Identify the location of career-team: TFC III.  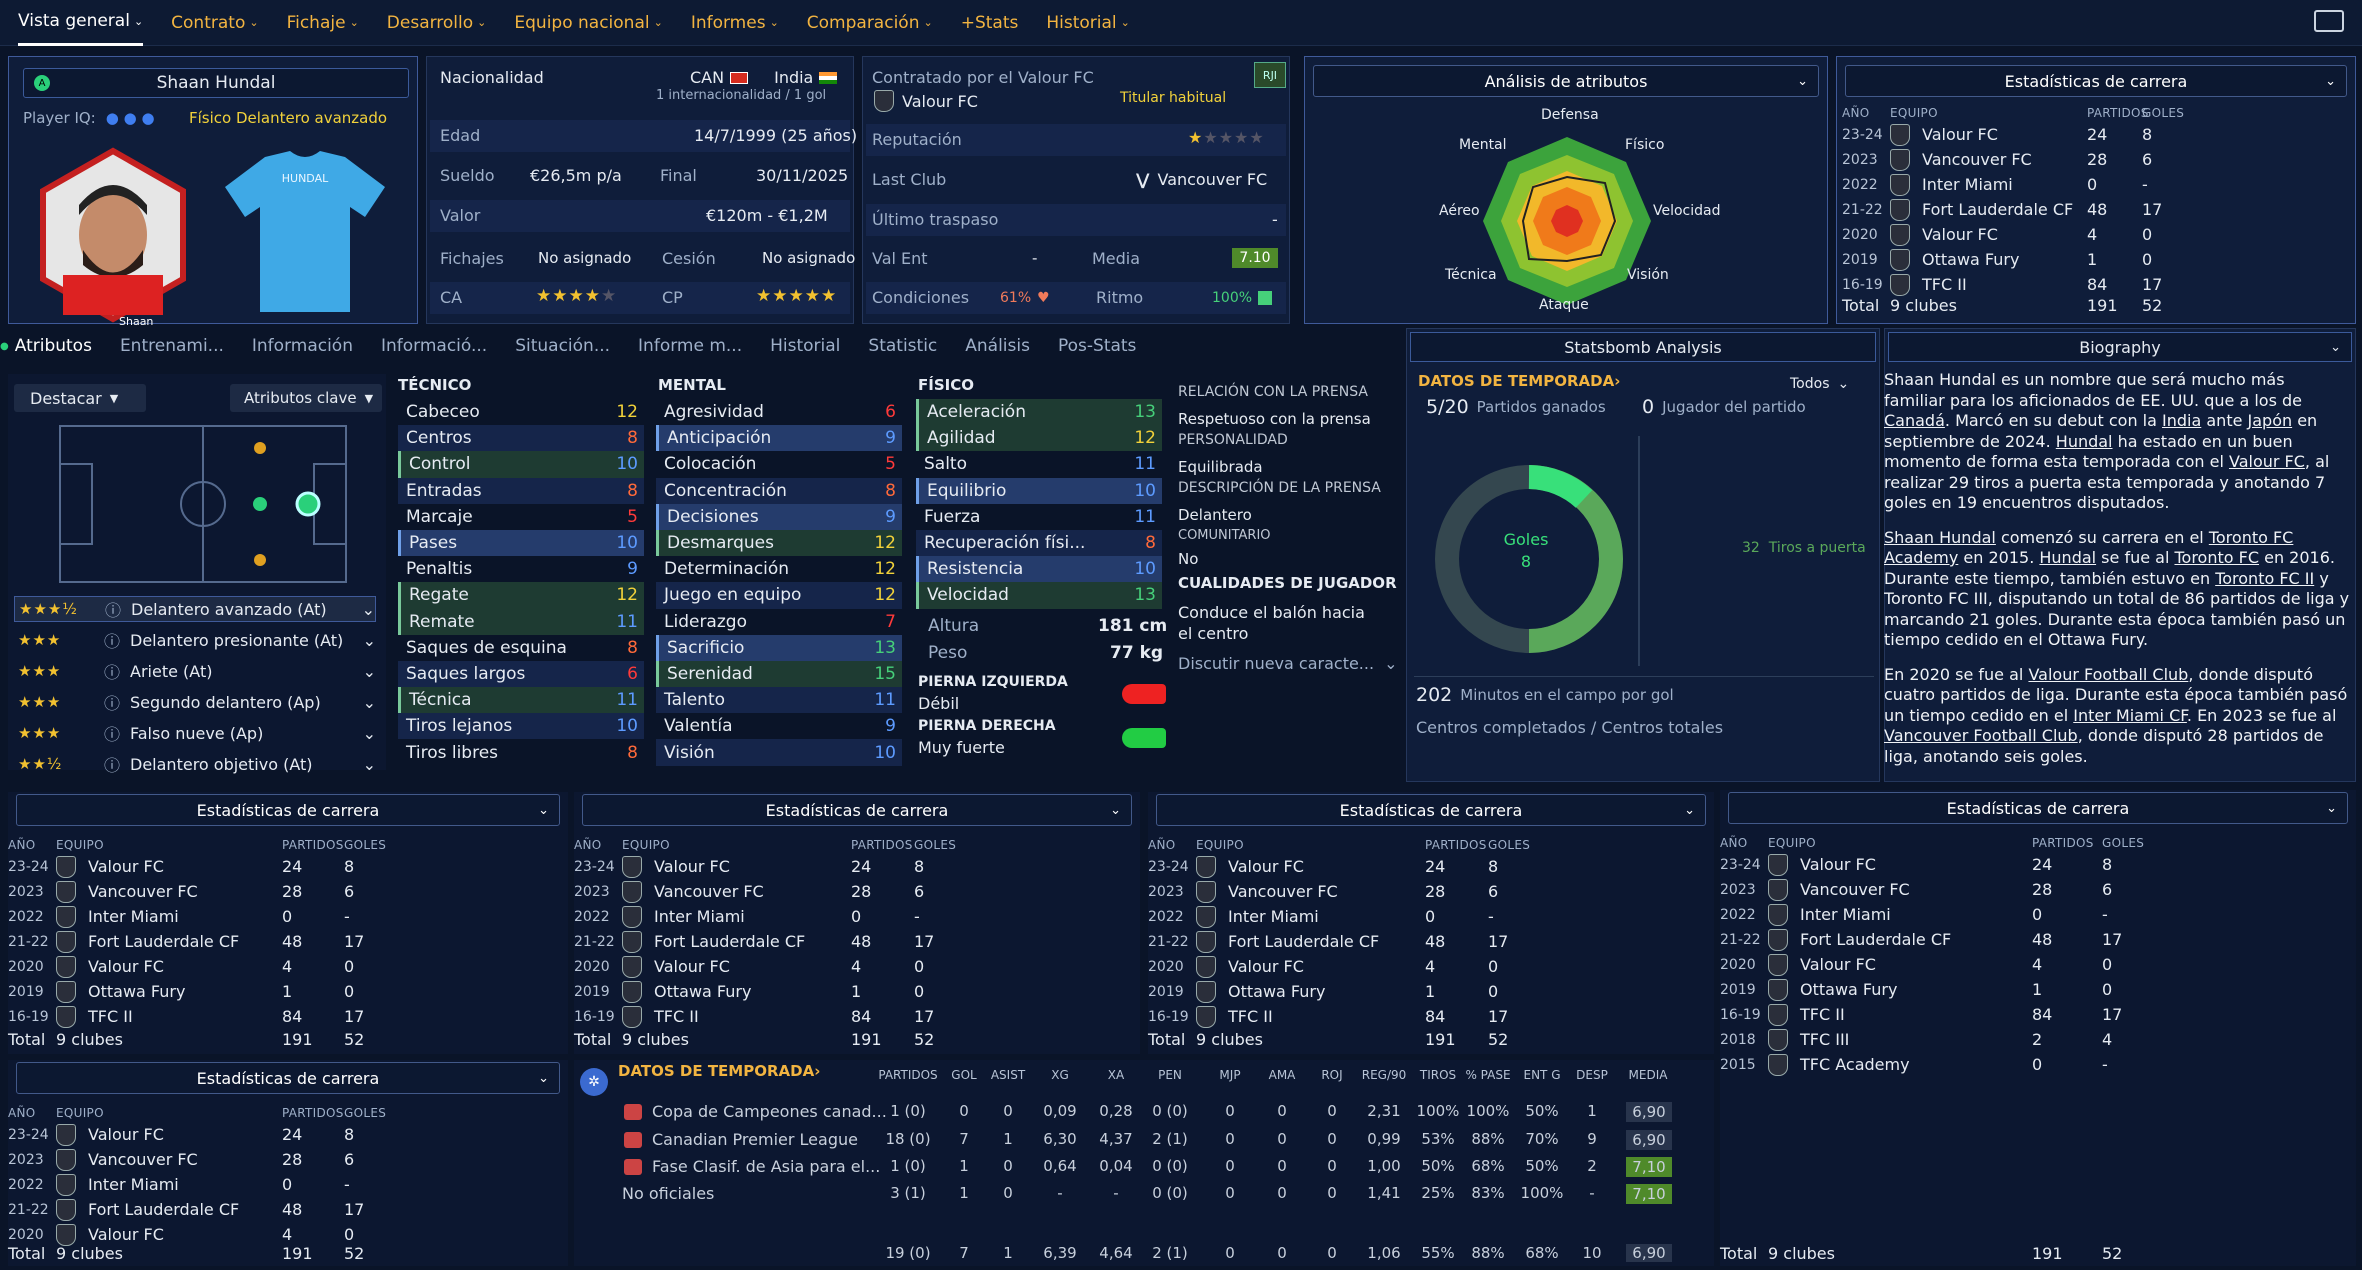
(1825, 1039).